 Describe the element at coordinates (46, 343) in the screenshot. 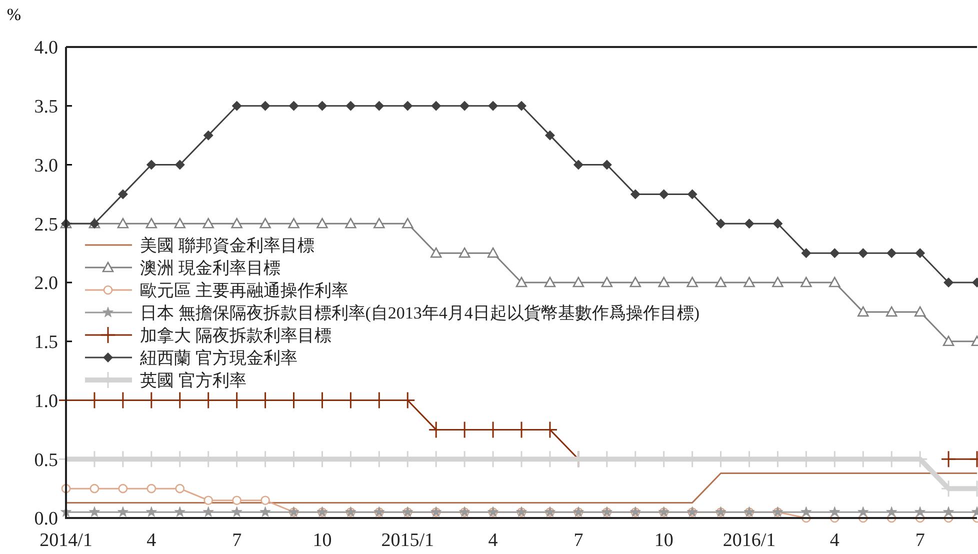

I see `y-tick-label: 1.5` at that location.